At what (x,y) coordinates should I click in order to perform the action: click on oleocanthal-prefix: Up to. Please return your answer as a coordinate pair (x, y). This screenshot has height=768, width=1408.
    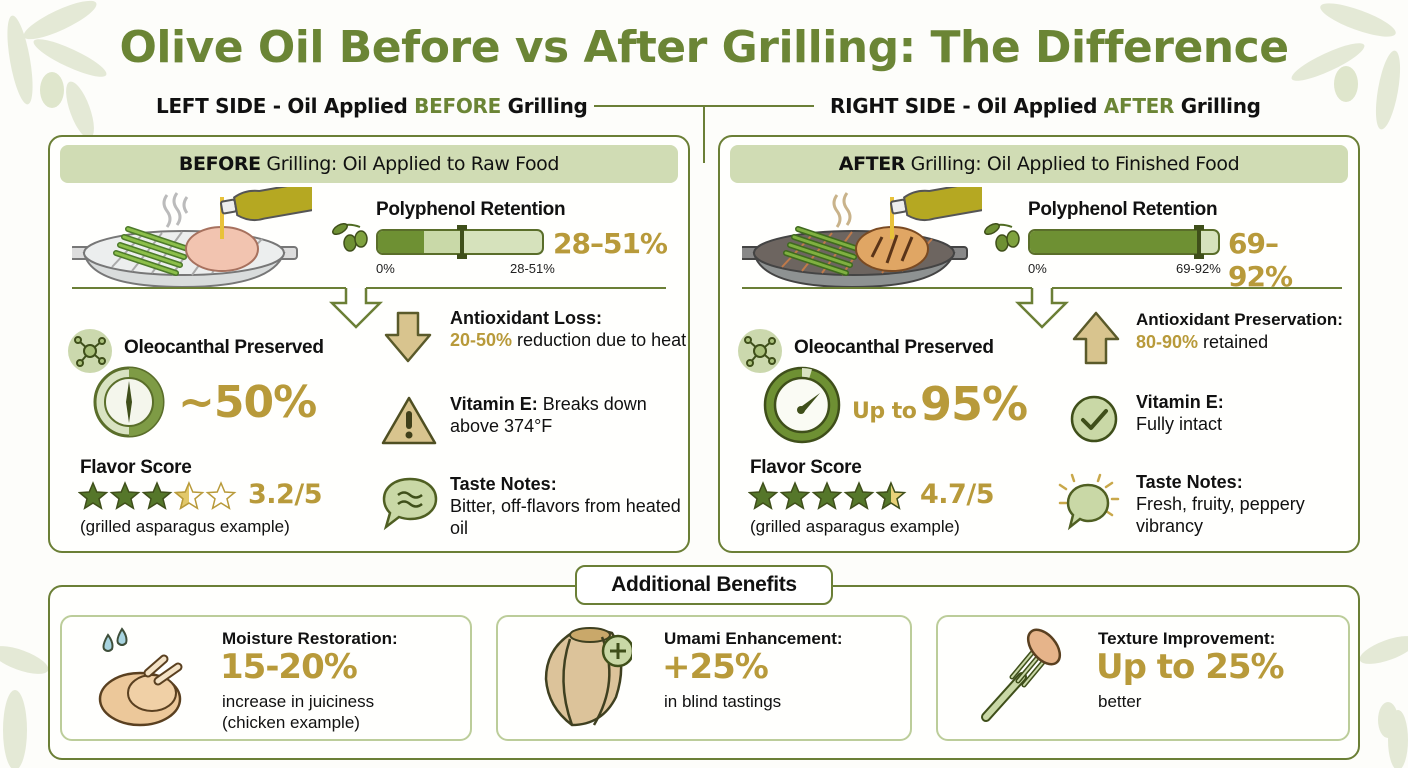
    Looking at the image, I should click on (884, 411).